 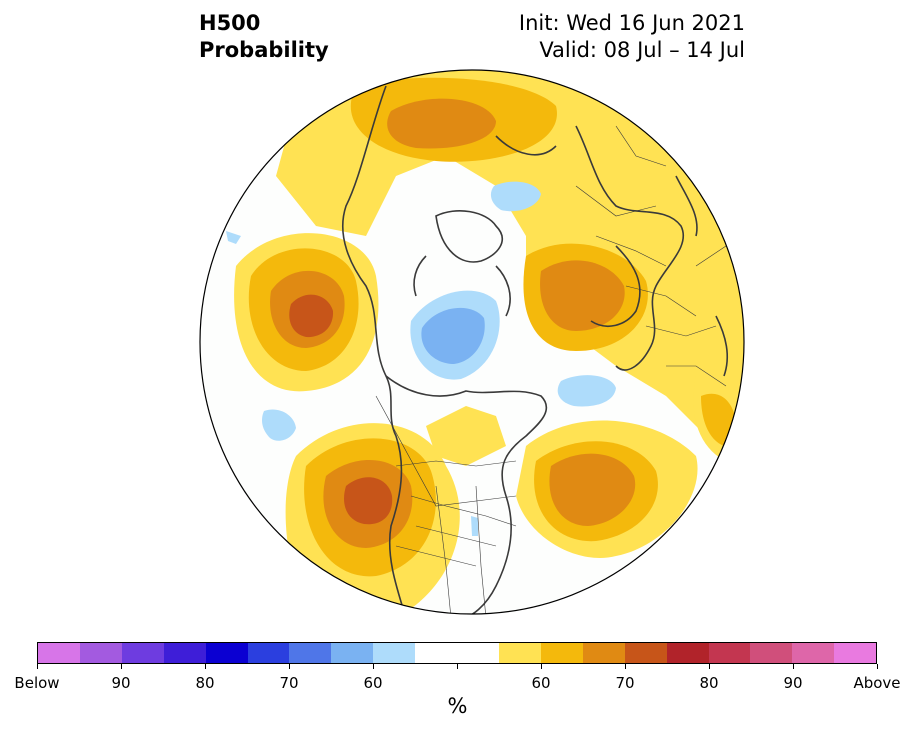 What do you see at coordinates (230, 23) in the screenshot?
I see `field-label: H500` at bounding box center [230, 23].